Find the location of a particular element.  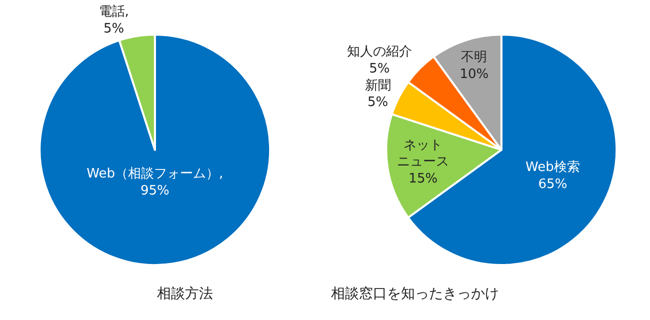

slice-label: Web（相談フォーム）, 95% is located at coordinates (155, 182).